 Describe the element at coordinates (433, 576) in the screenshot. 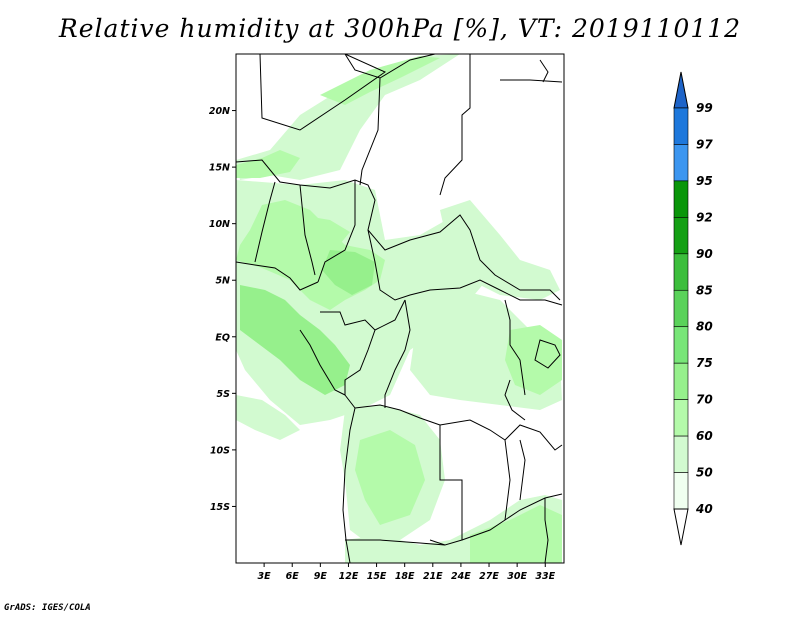

I see `lon-label: 21E` at that location.